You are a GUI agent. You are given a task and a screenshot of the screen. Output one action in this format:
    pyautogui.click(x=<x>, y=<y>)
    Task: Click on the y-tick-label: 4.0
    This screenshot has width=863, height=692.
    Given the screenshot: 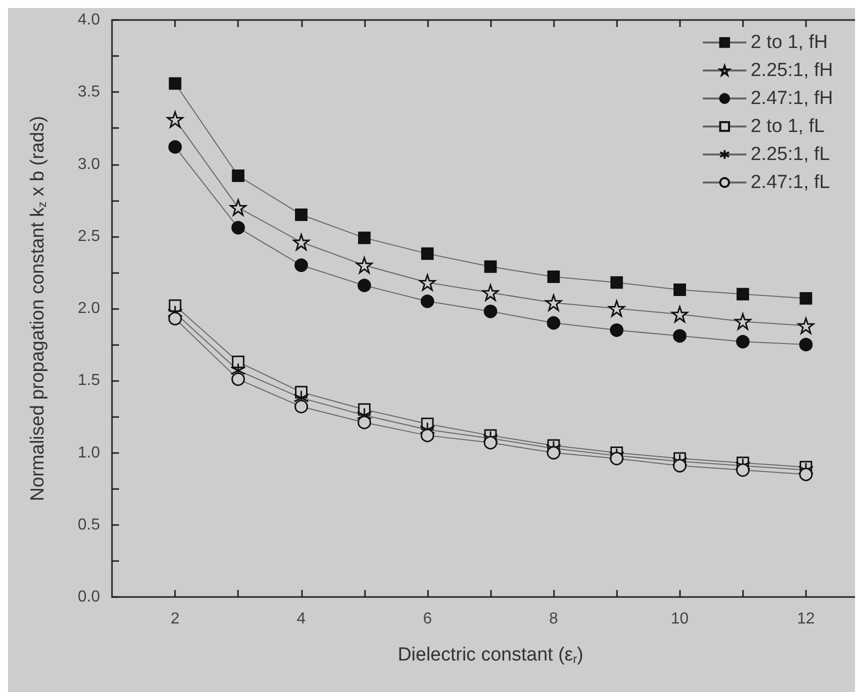 What is the action you would take?
    pyautogui.click(x=89, y=20)
    